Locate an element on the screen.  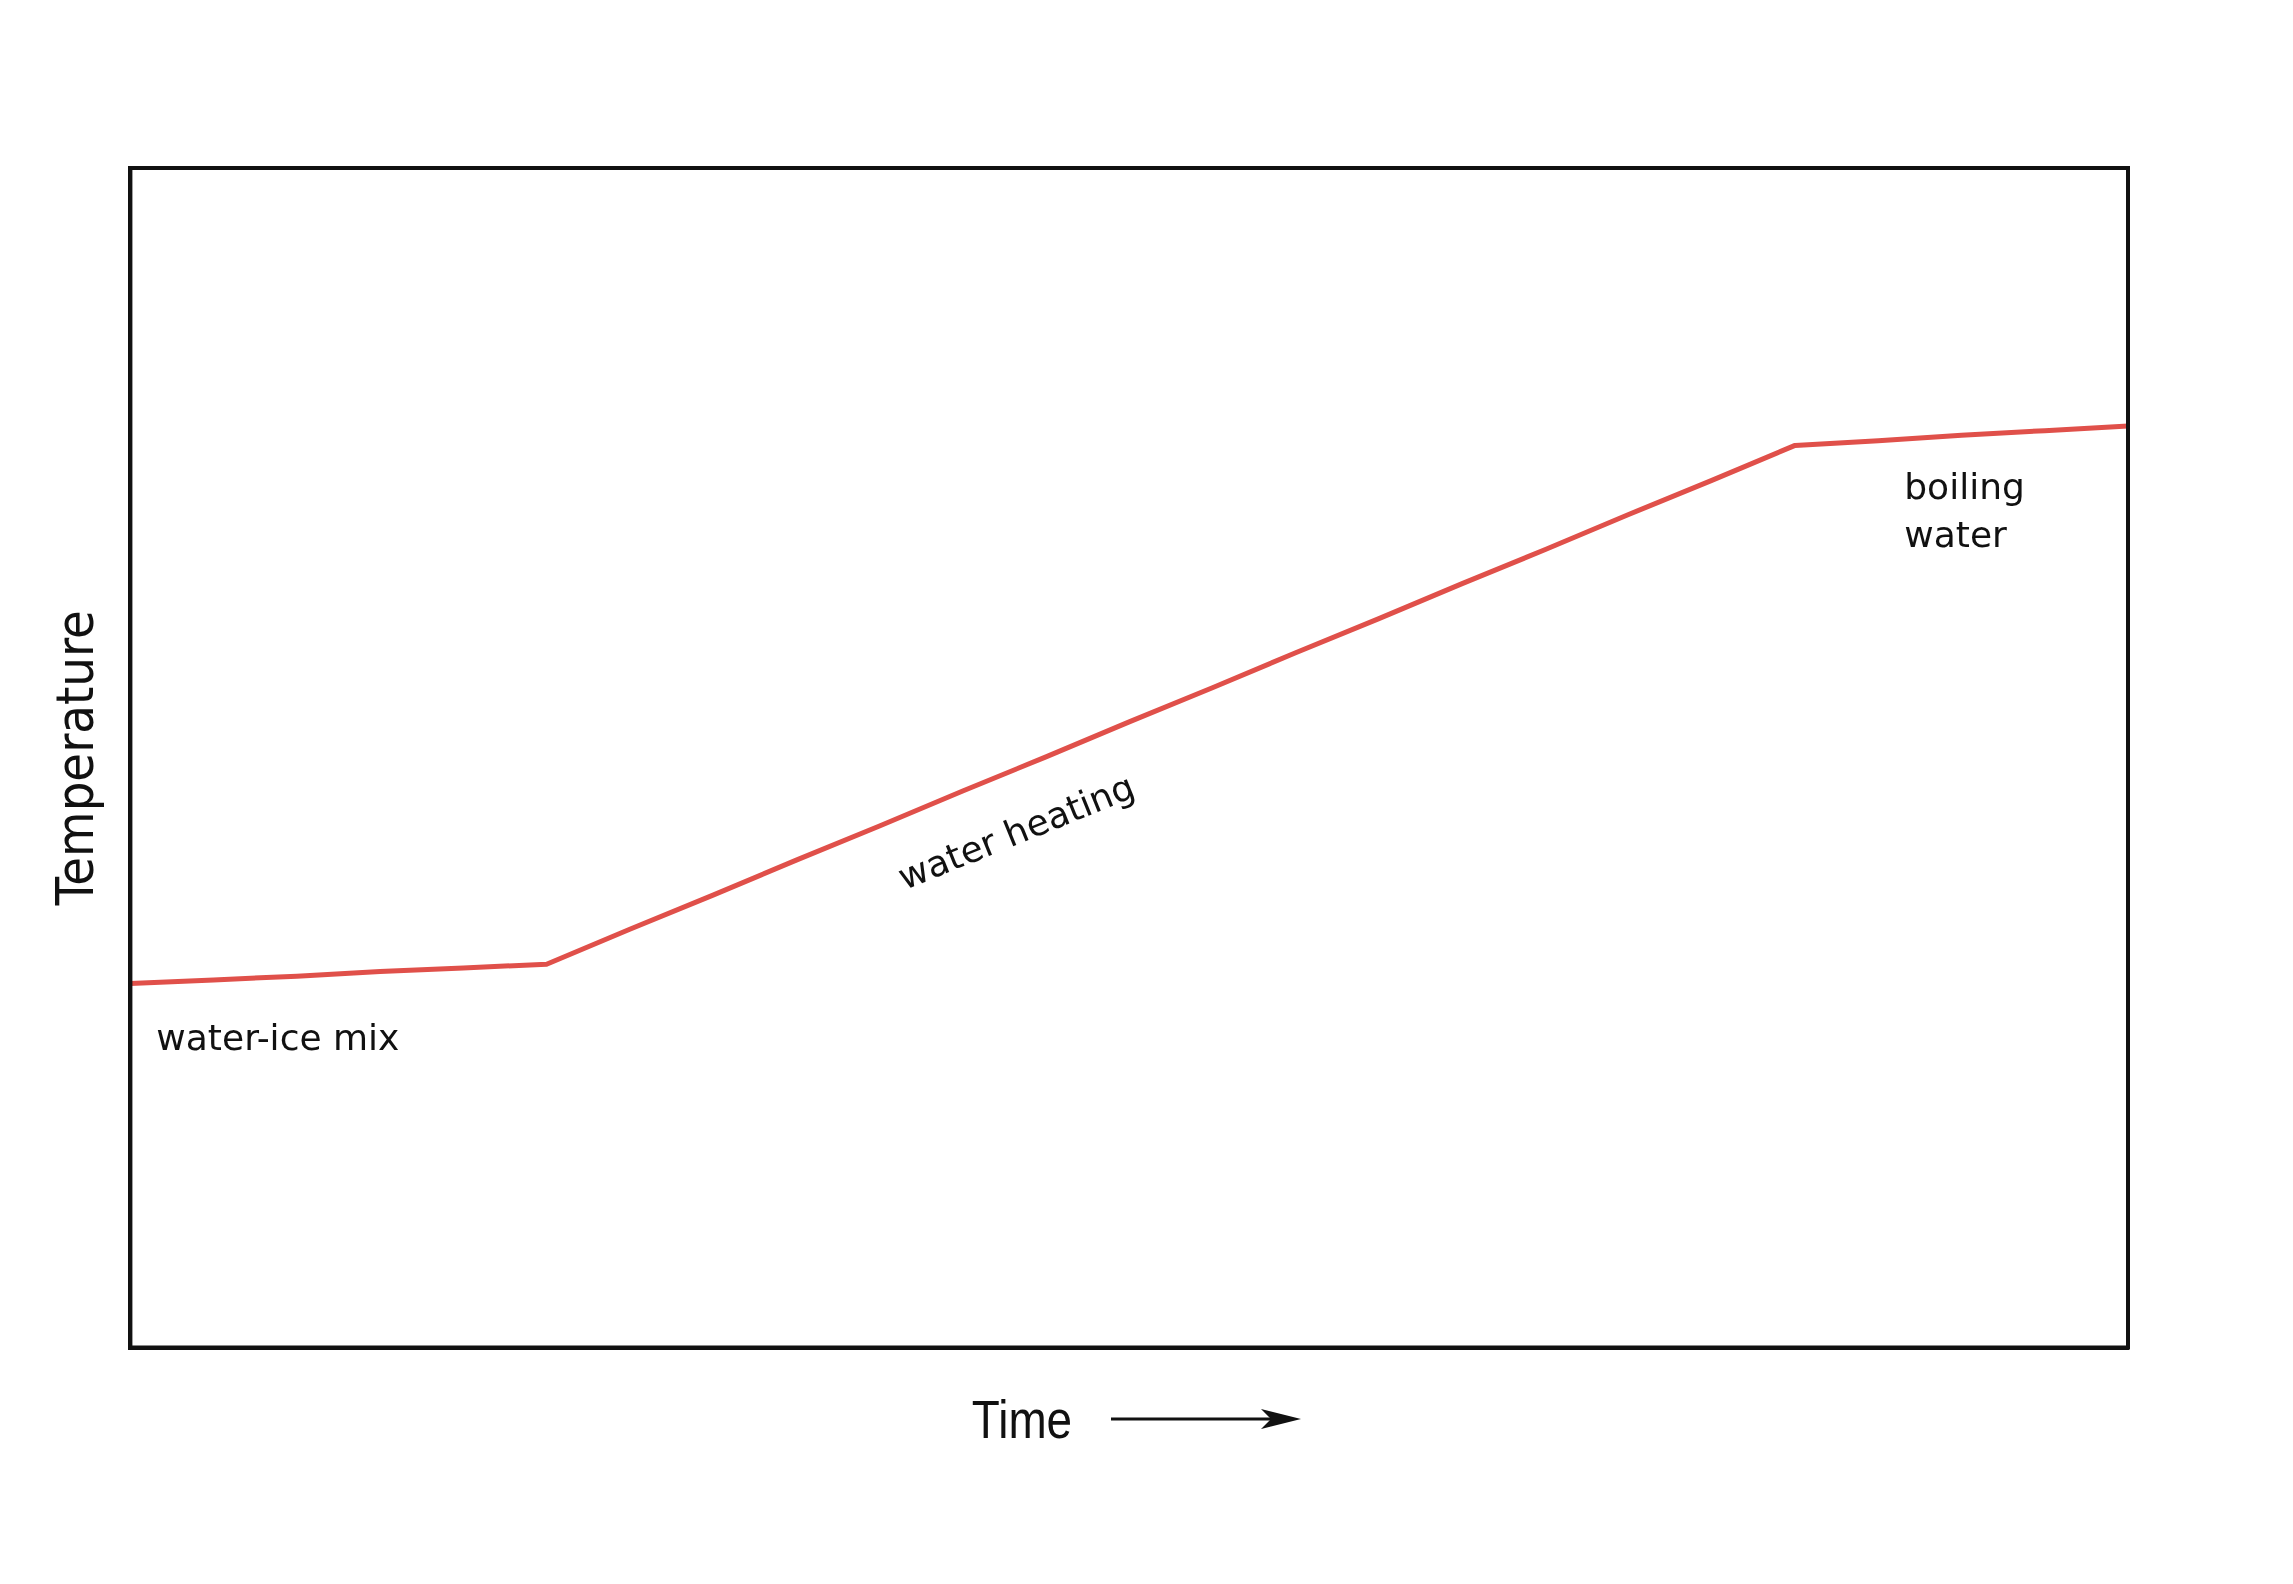
y-axis-title: Temperature is located at coordinates (74, 758).